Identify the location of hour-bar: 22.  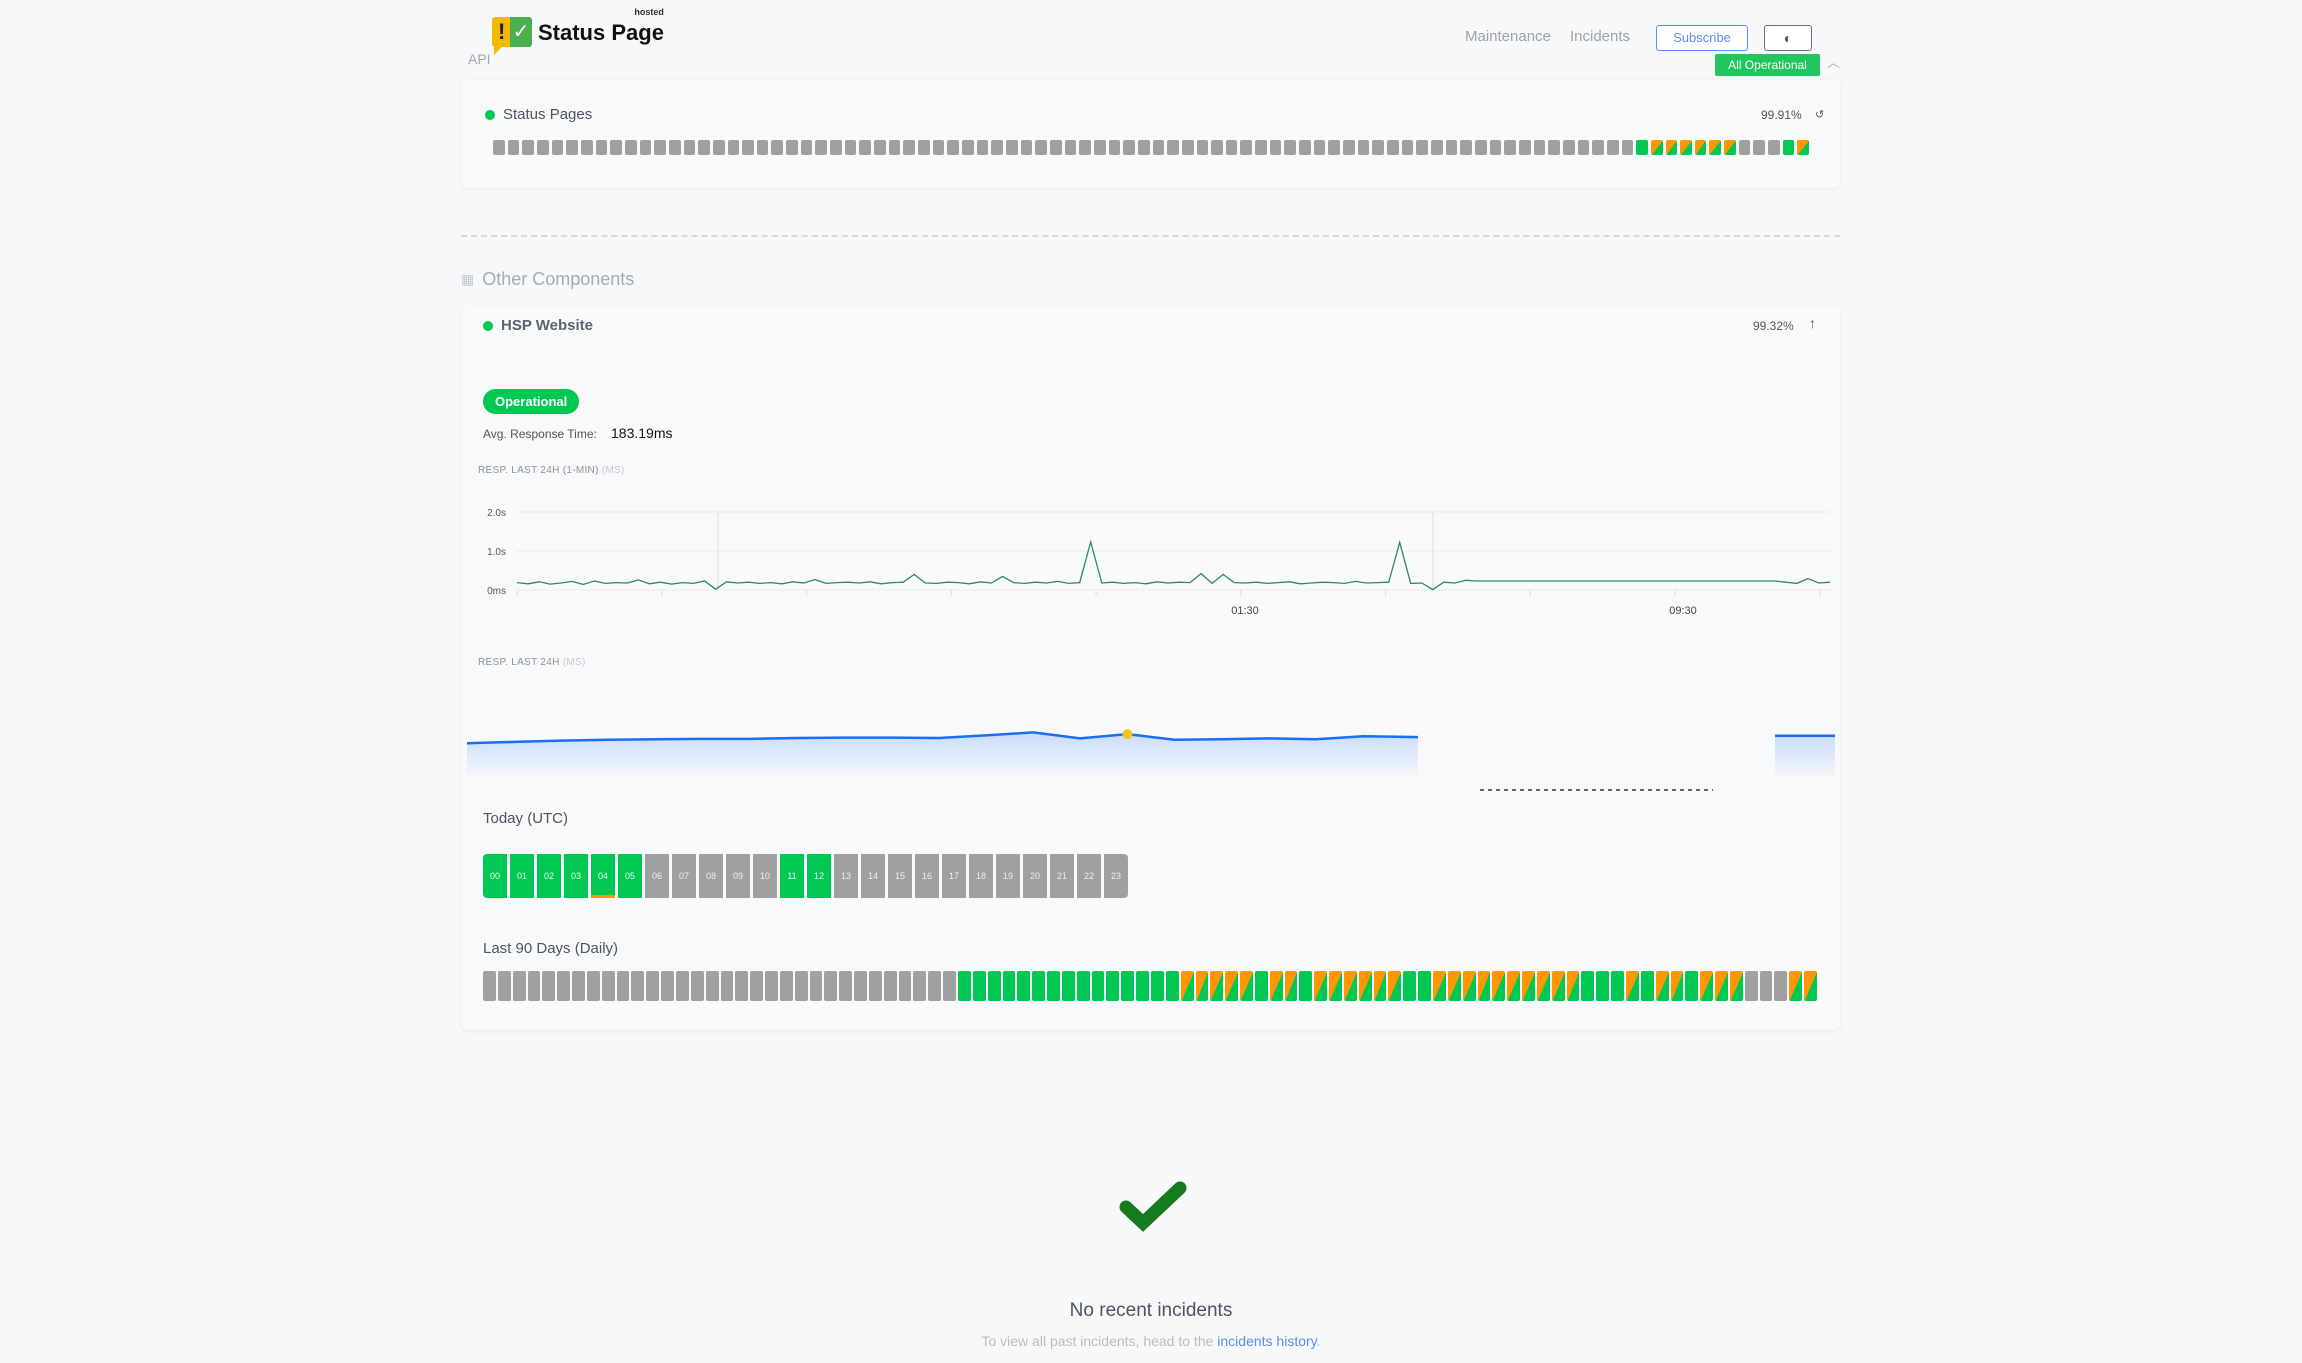
(1089, 876).